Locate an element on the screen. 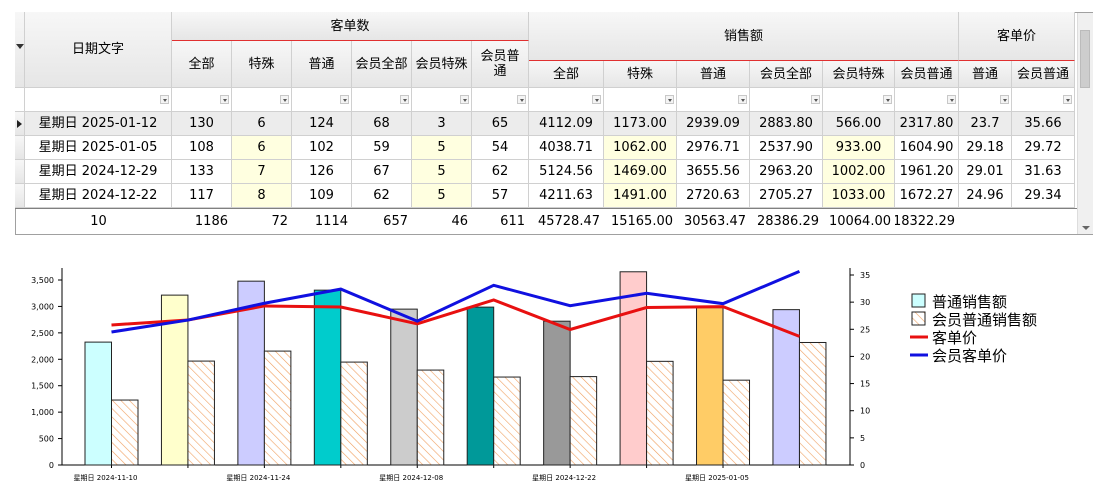  legend-label: 客单价 is located at coordinates (954, 338).